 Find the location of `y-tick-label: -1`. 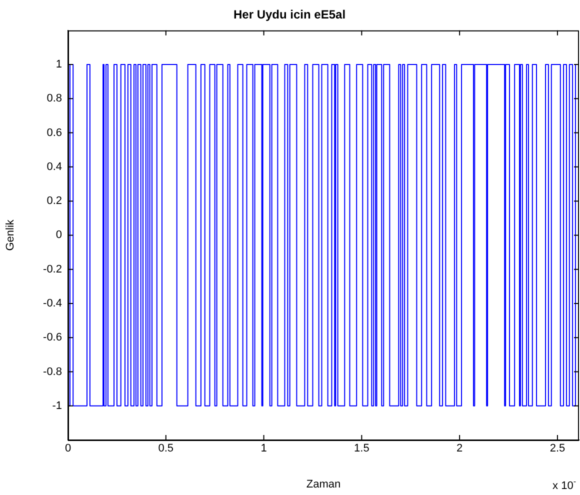

y-tick-label: -1 is located at coordinates (57, 406).